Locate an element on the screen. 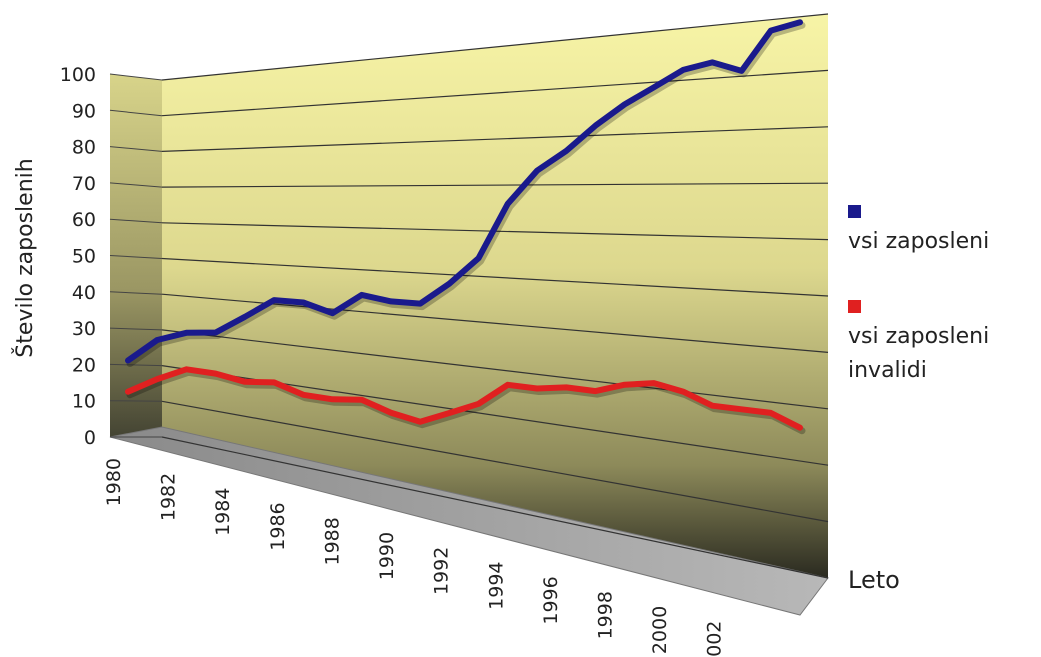 The width and height of the screenshot is (1041, 657). x-tick-label: 1990 is located at coordinates (387, 556).